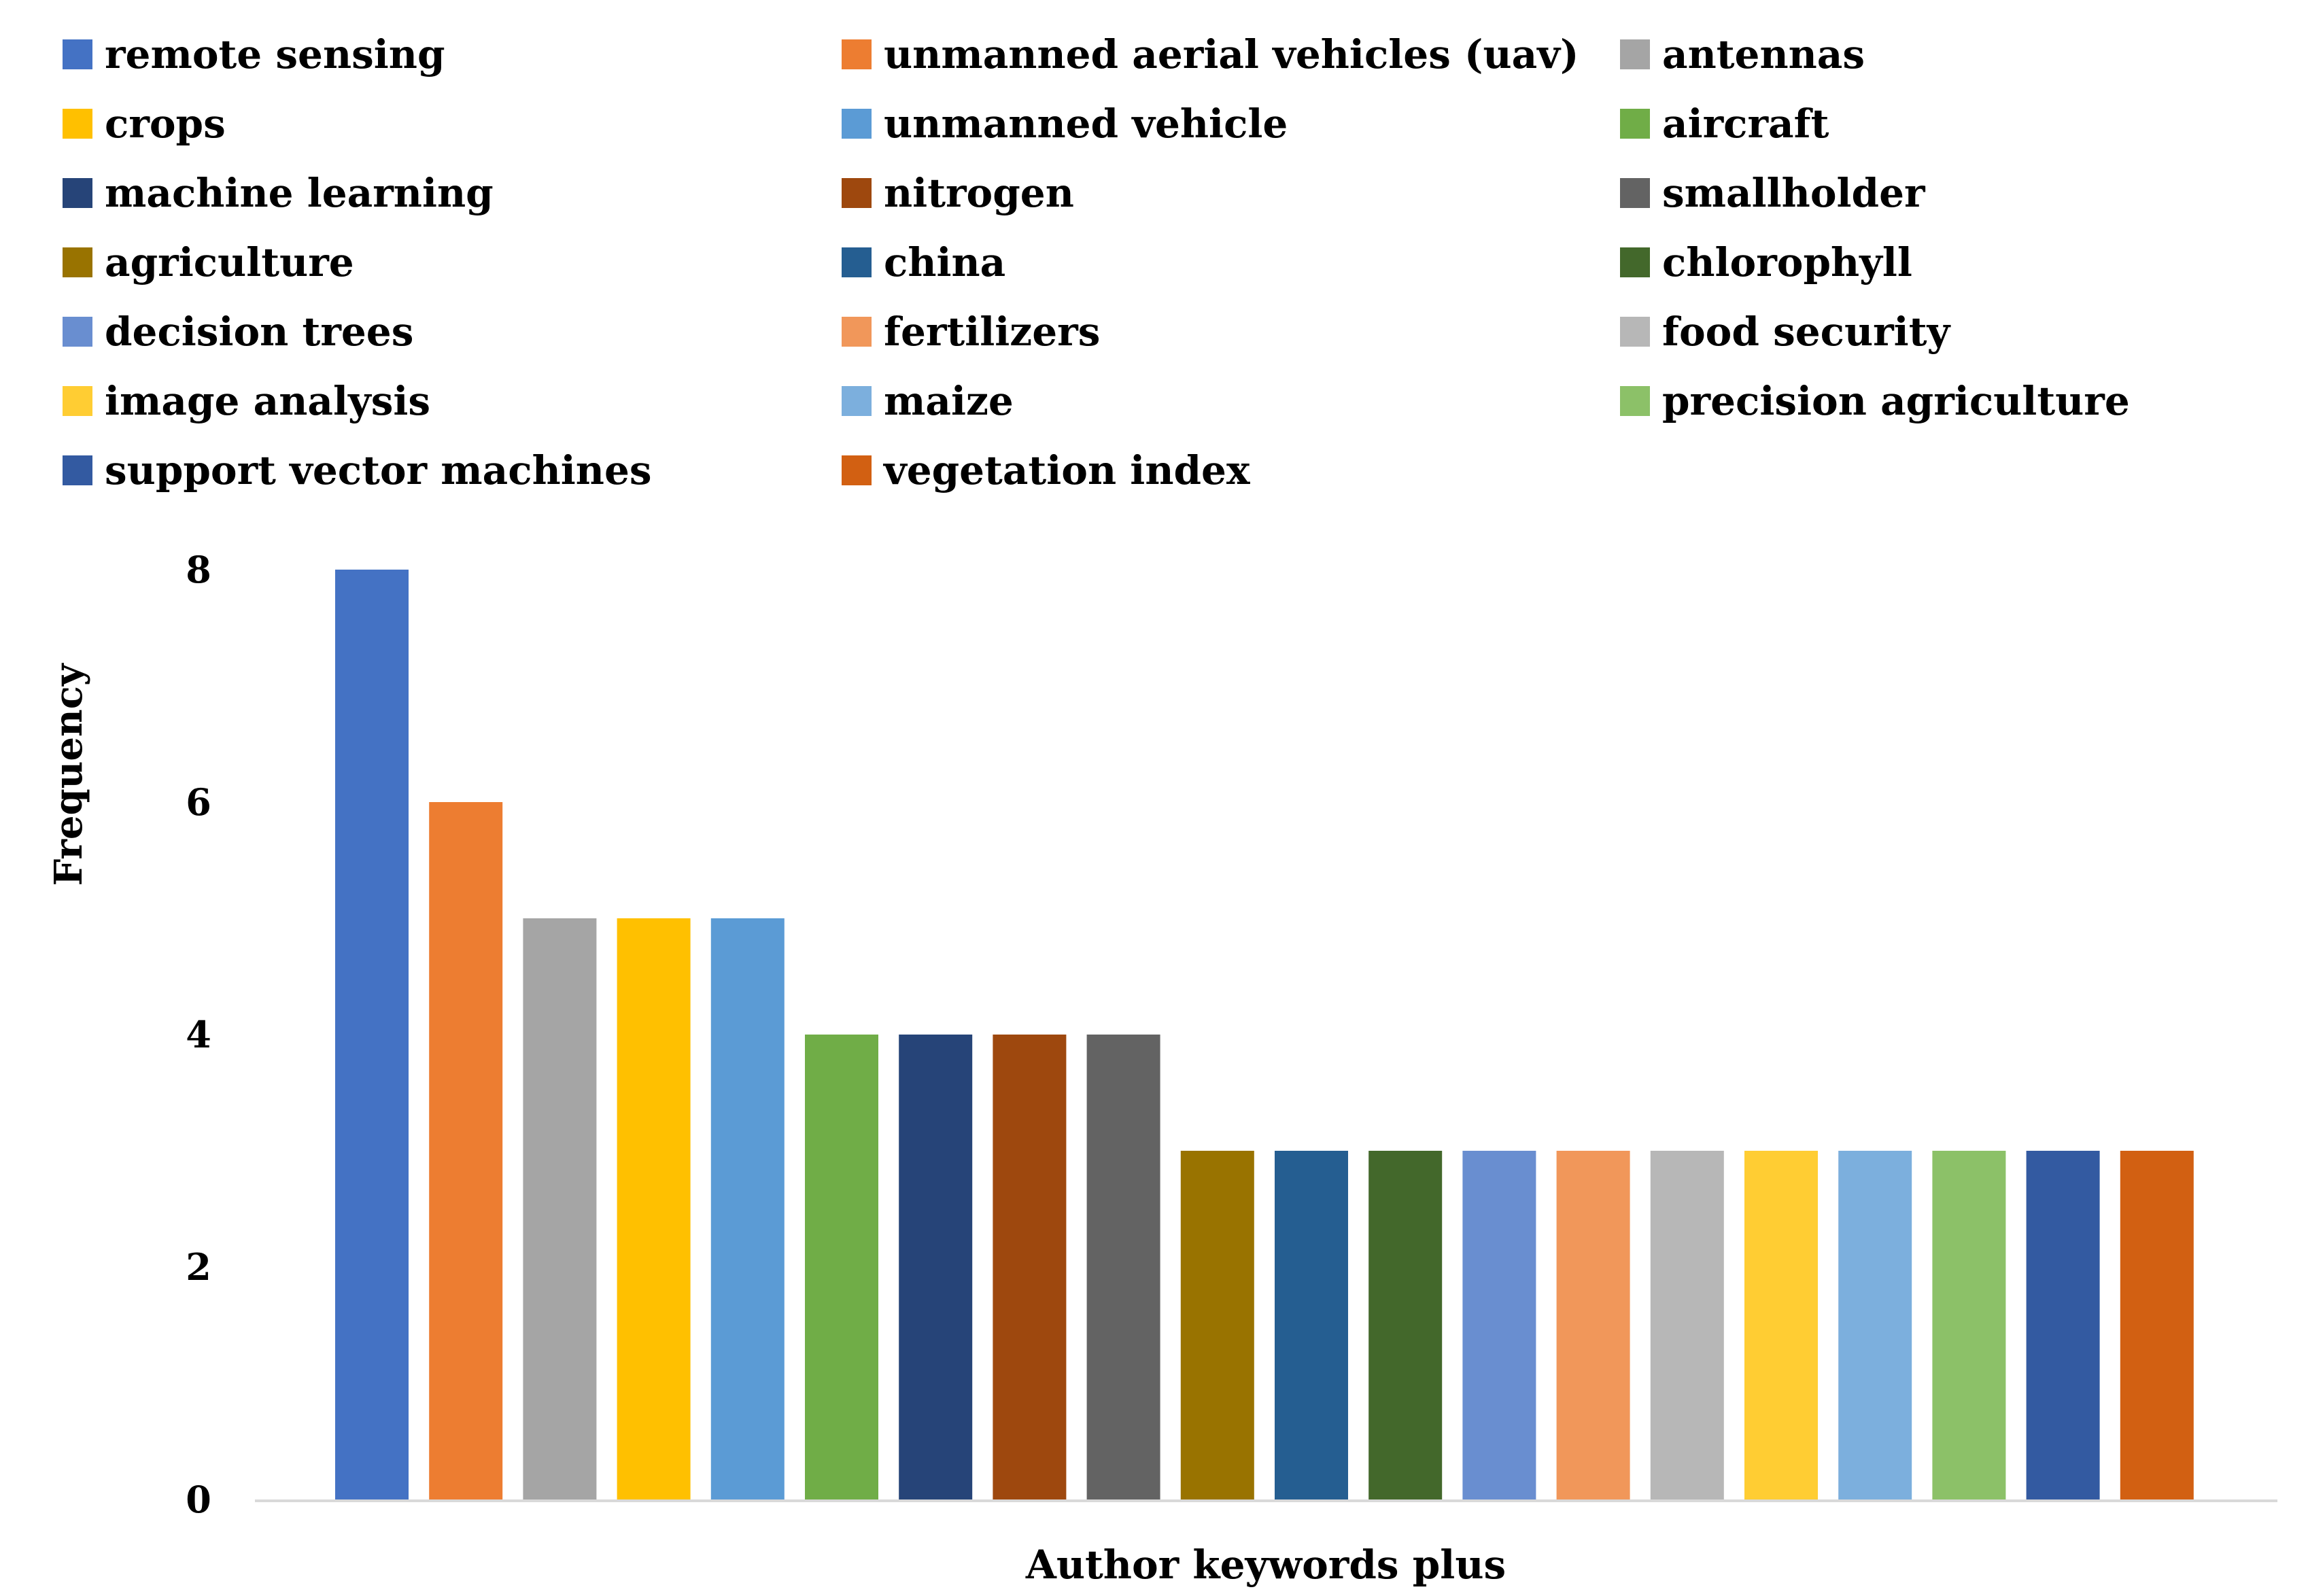 The image size is (2308, 1596). Describe the element at coordinates (2157, 1325) in the screenshot. I see `bar-vegetation-index` at that location.